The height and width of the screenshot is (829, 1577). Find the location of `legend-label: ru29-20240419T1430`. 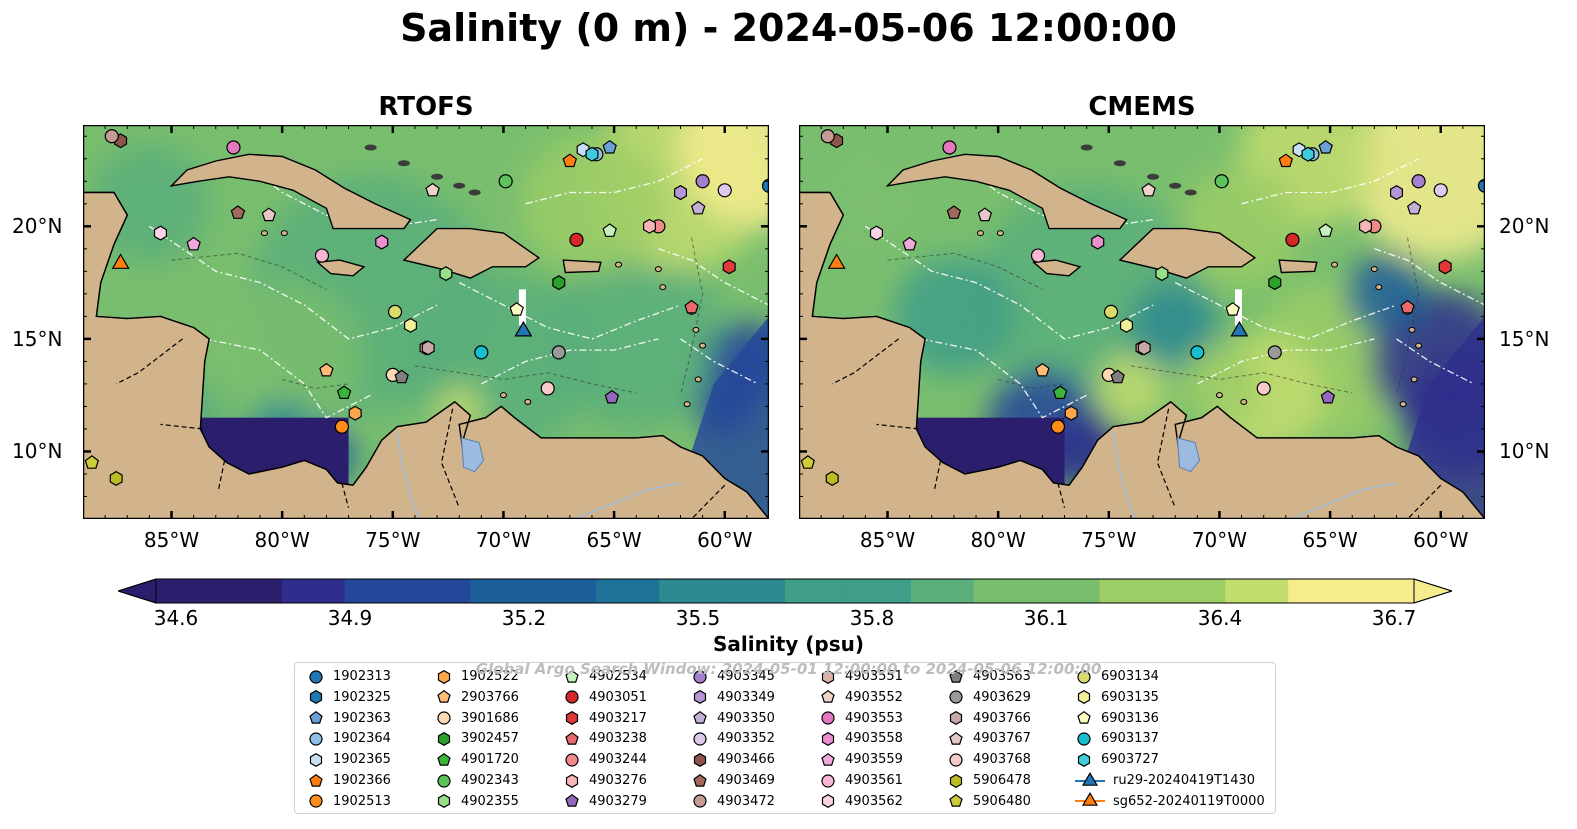

legend-label: ru29-20240419T1430 is located at coordinates (1184, 780).